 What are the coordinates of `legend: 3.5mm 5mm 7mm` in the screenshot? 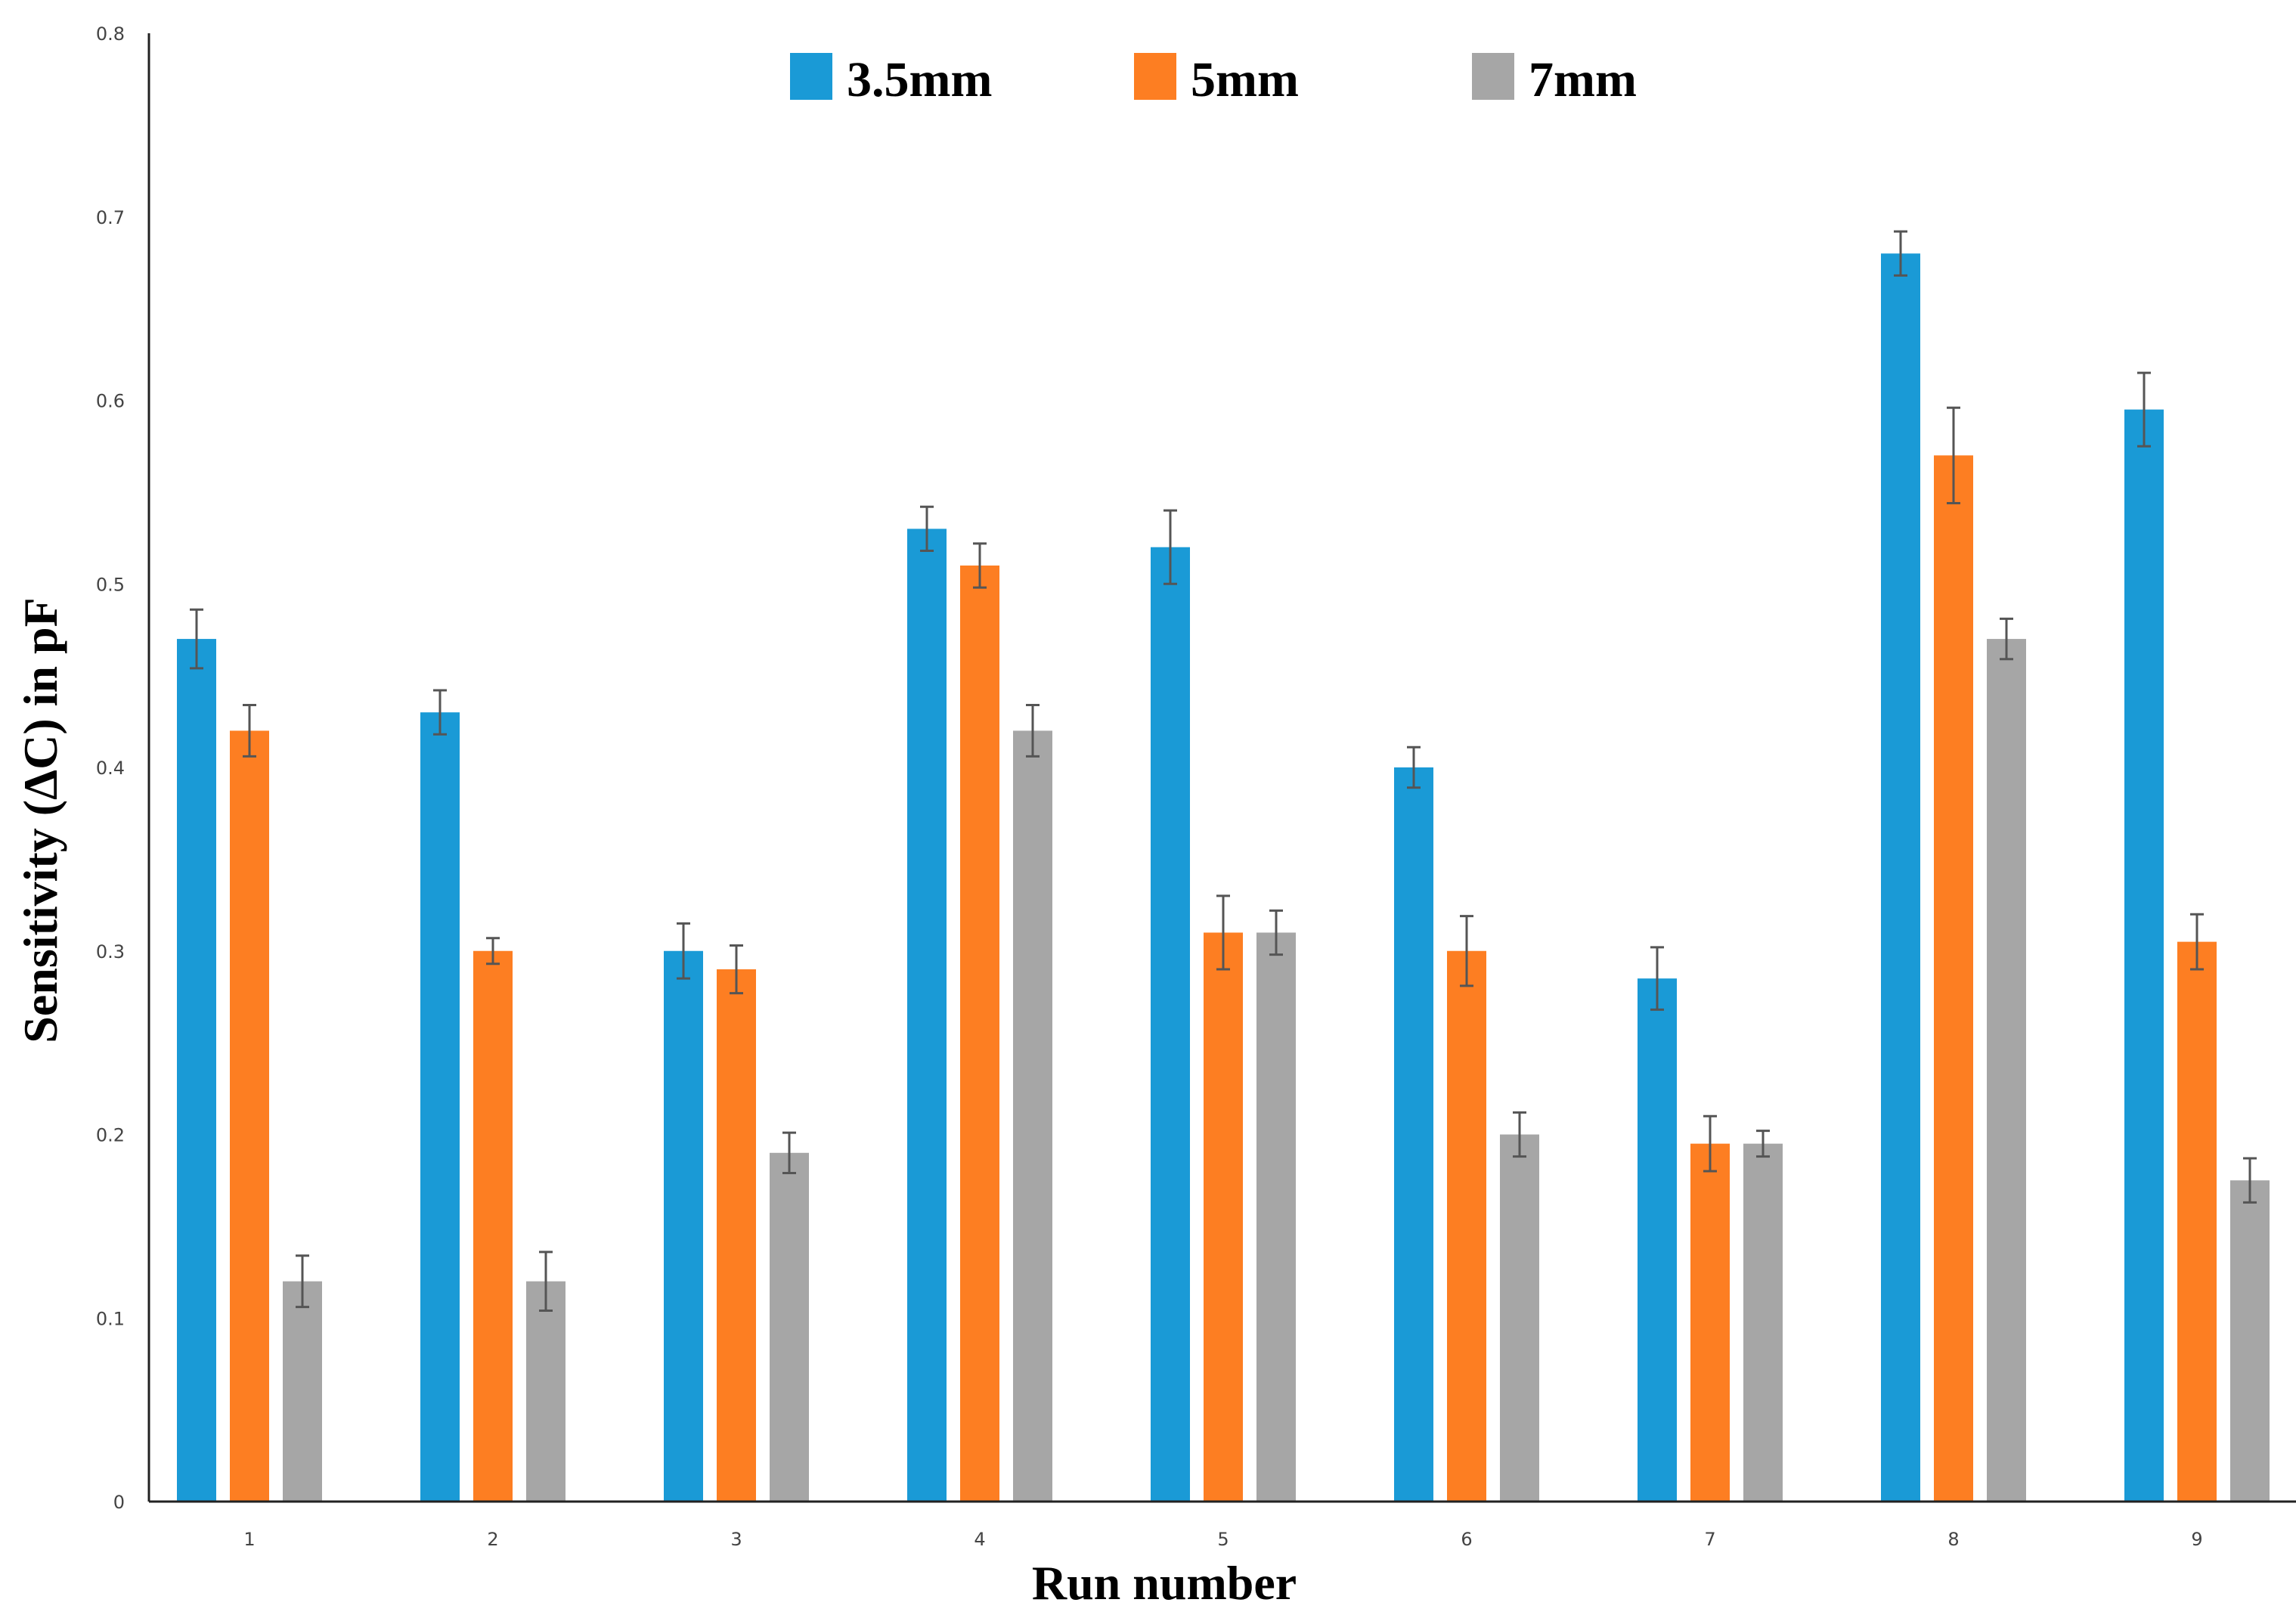 It's located at (1213, 79).